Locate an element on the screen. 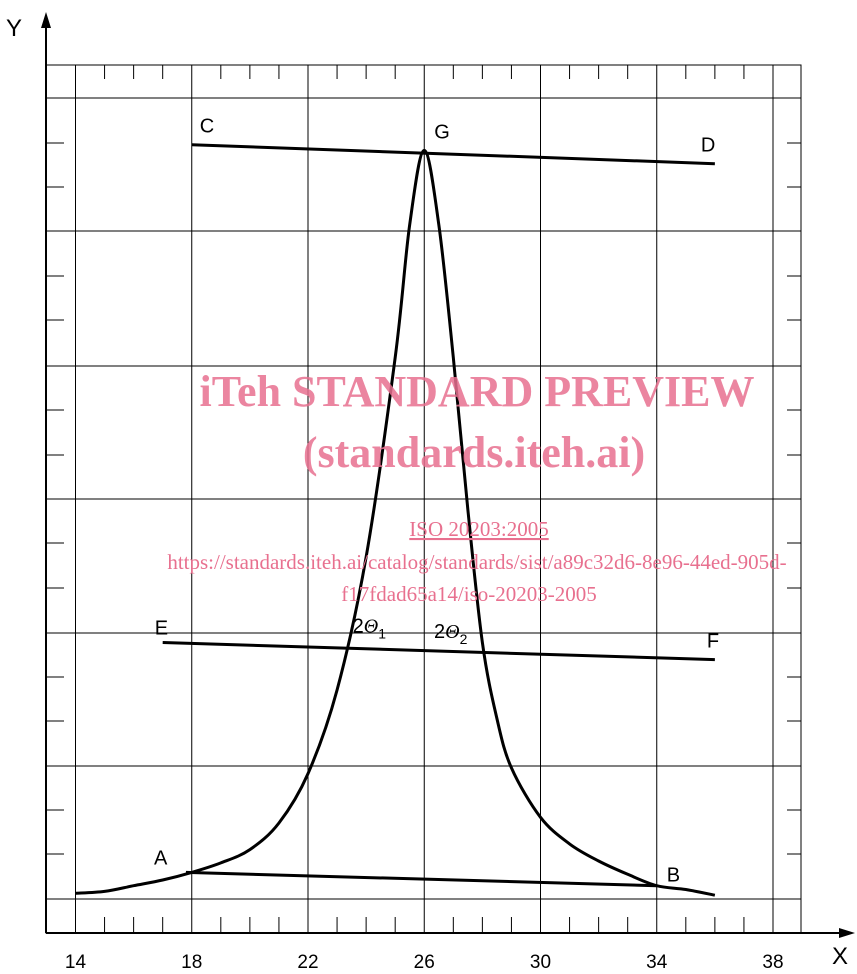 This screenshot has width=857, height=974. x-ticks: 14 18 22 26 30 34 38 is located at coordinates (424, 962).